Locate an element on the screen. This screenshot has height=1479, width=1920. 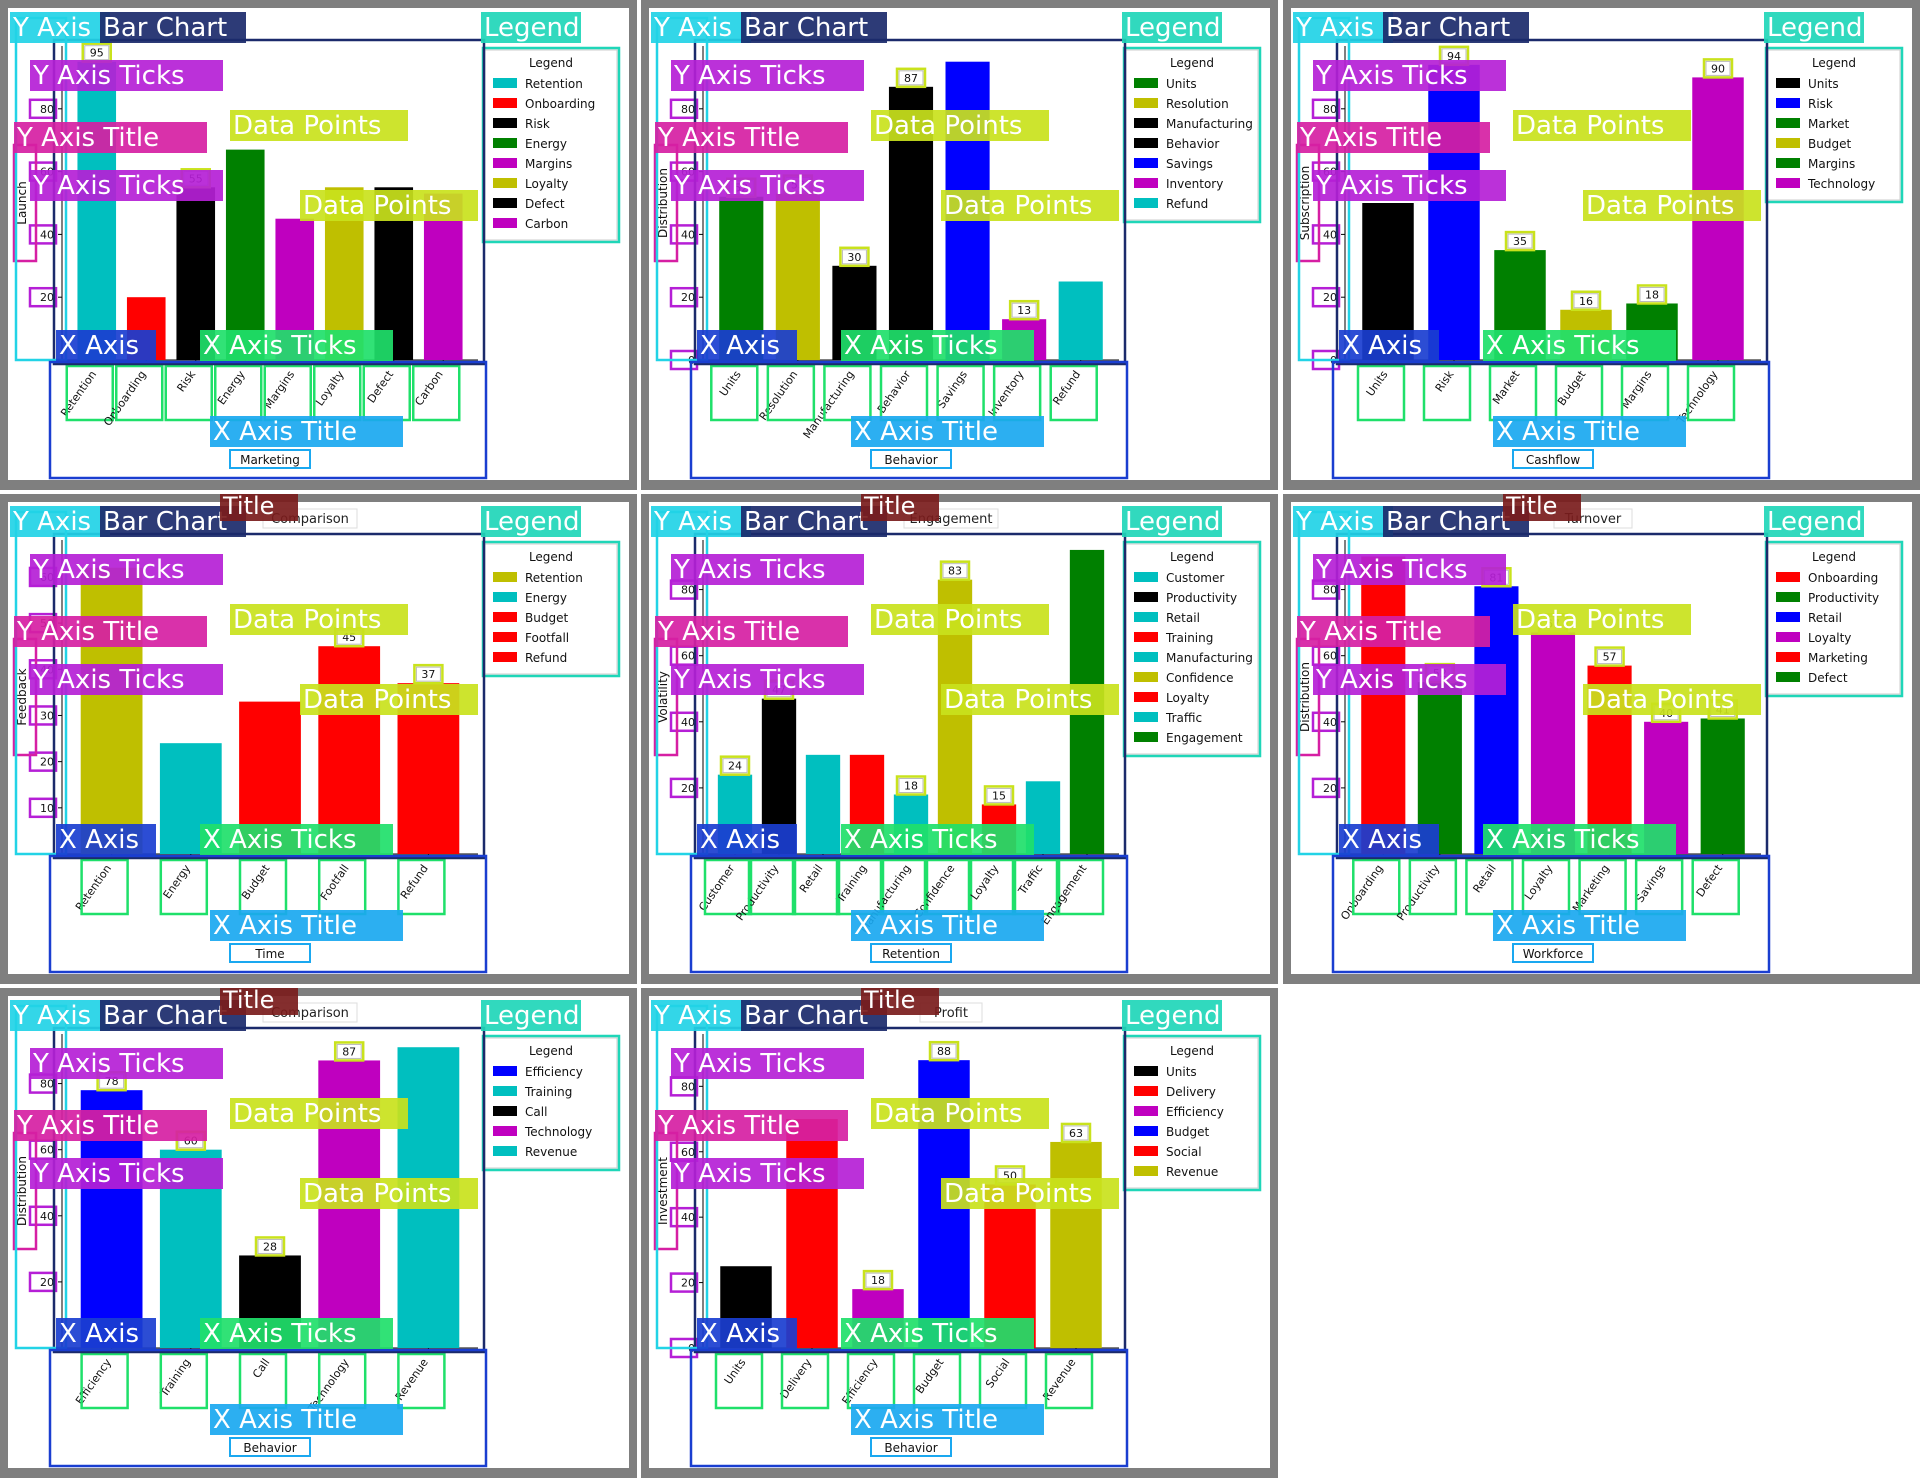
legend-box is located at coordinates (1192, 135).